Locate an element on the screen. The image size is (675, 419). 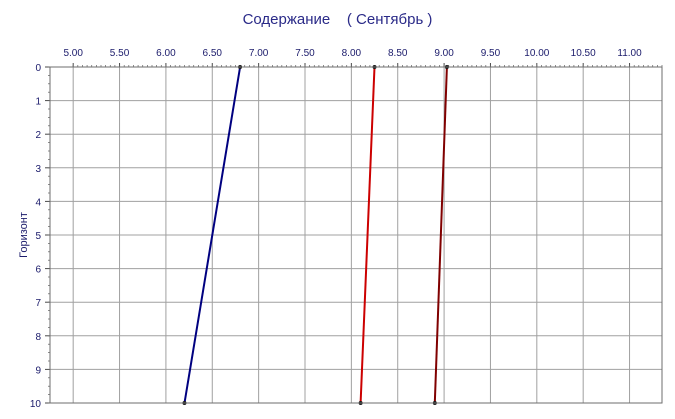
x-tick-label: 5.00 is located at coordinates (73, 53).